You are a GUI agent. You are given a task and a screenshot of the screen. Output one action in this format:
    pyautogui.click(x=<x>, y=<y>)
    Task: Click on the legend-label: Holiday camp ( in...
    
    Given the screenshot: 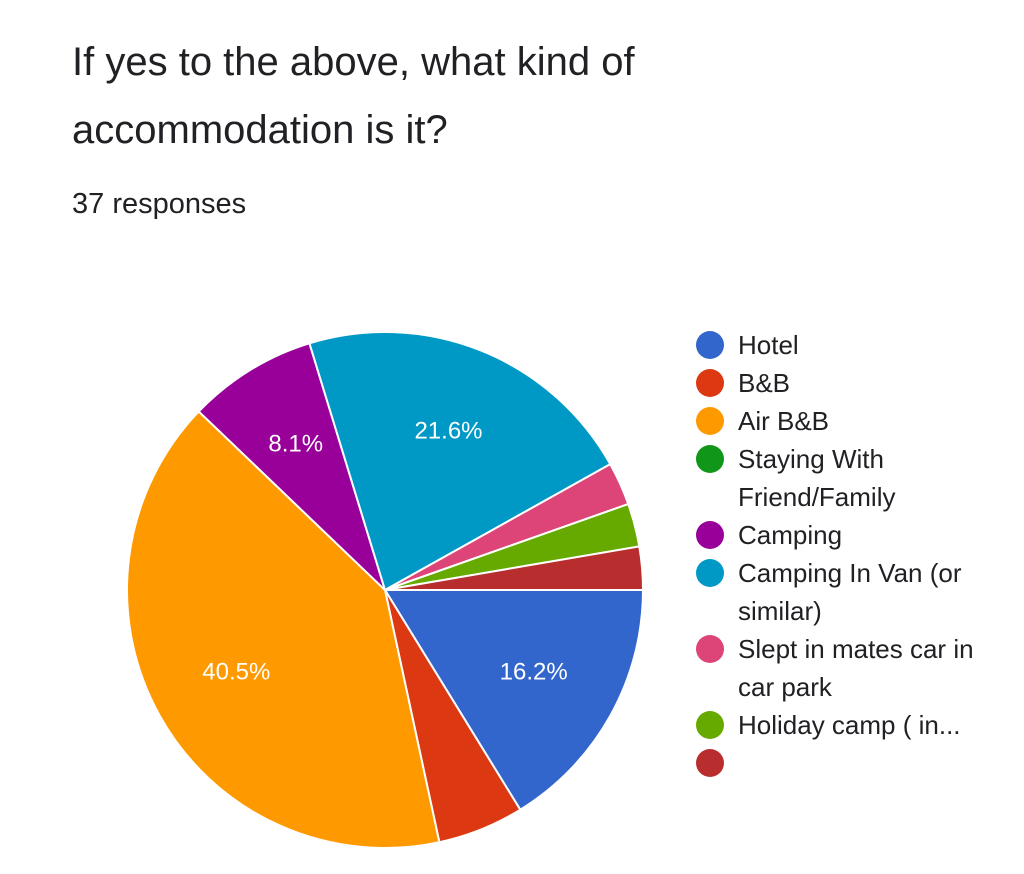 What is the action you would take?
    pyautogui.click(x=849, y=725)
    